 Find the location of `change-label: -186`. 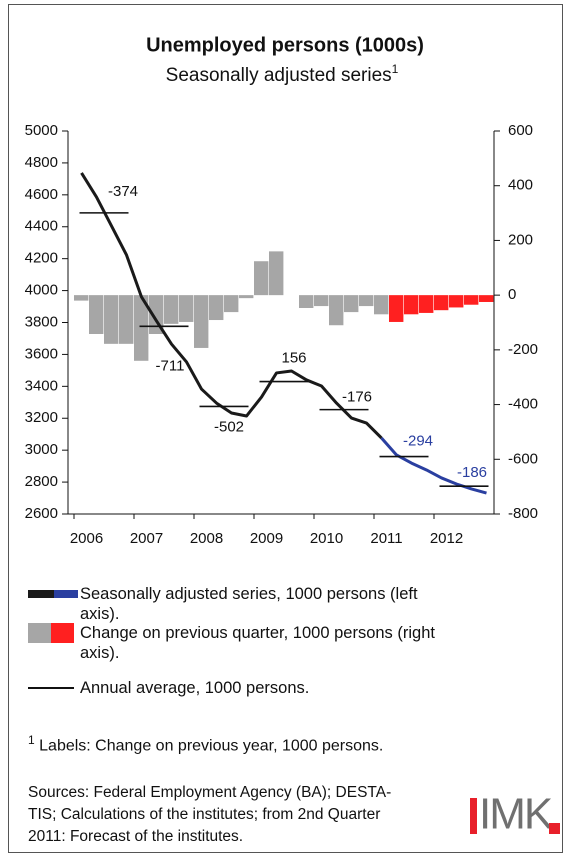

change-label: -186 is located at coordinates (472, 472).